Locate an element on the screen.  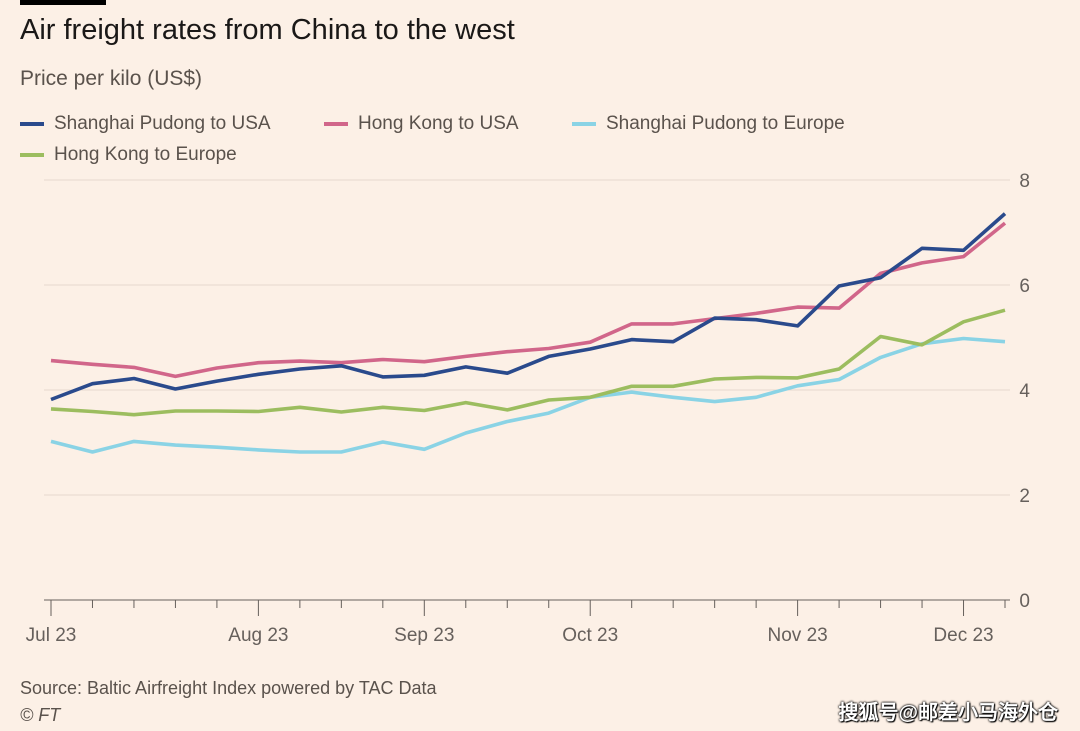
y-tick-label: 6 is located at coordinates (1024, 286).